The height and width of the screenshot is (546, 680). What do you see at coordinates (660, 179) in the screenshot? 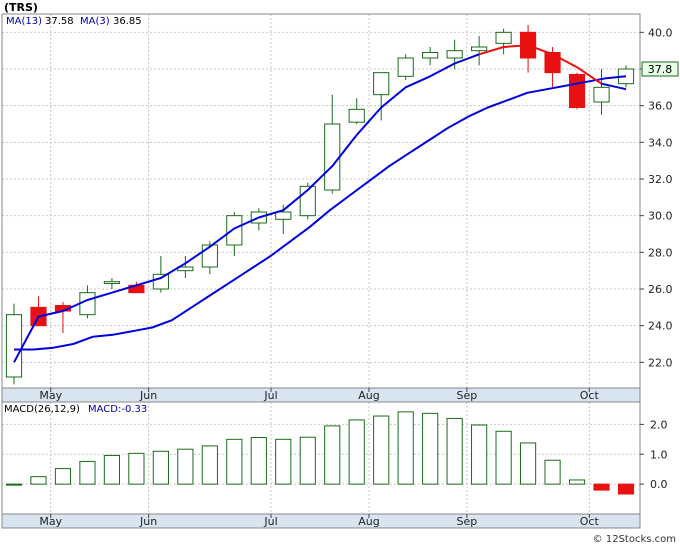
I see `price-y-tick-label: 32.0` at bounding box center [660, 179].